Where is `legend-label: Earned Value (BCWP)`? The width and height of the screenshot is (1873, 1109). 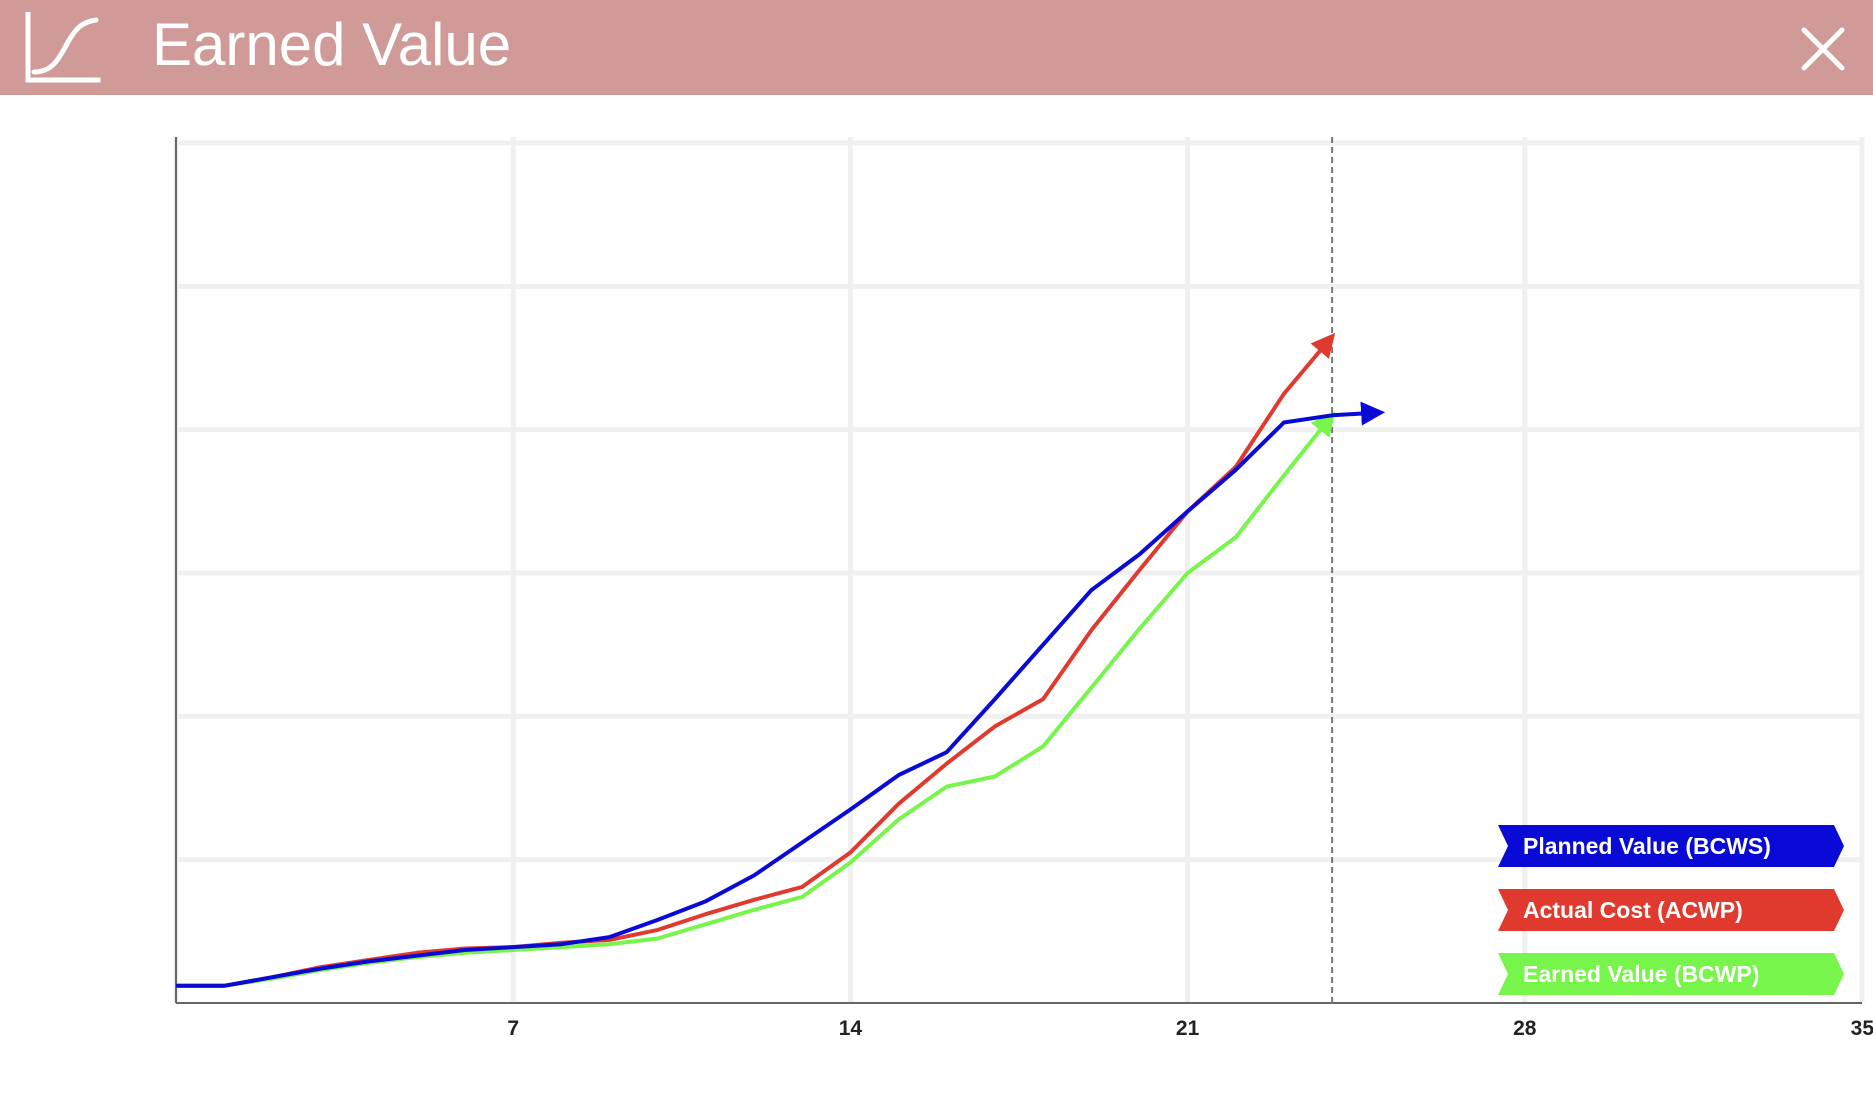
legend-label: Earned Value (BCWP) is located at coordinates (1641, 974).